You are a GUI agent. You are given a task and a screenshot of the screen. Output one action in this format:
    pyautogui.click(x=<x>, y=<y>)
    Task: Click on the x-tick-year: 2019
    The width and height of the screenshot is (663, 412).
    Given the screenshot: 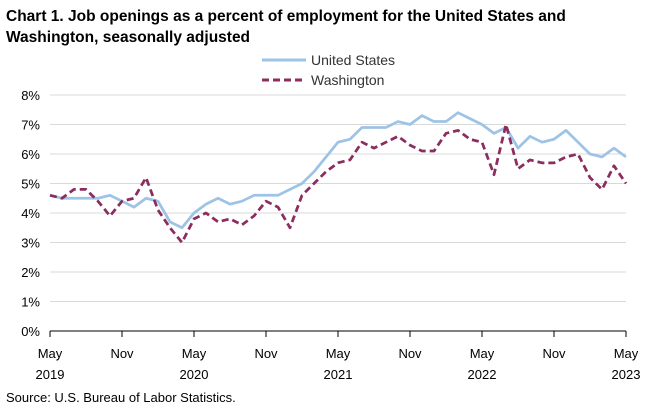 What is the action you would take?
    pyautogui.click(x=50, y=374)
    